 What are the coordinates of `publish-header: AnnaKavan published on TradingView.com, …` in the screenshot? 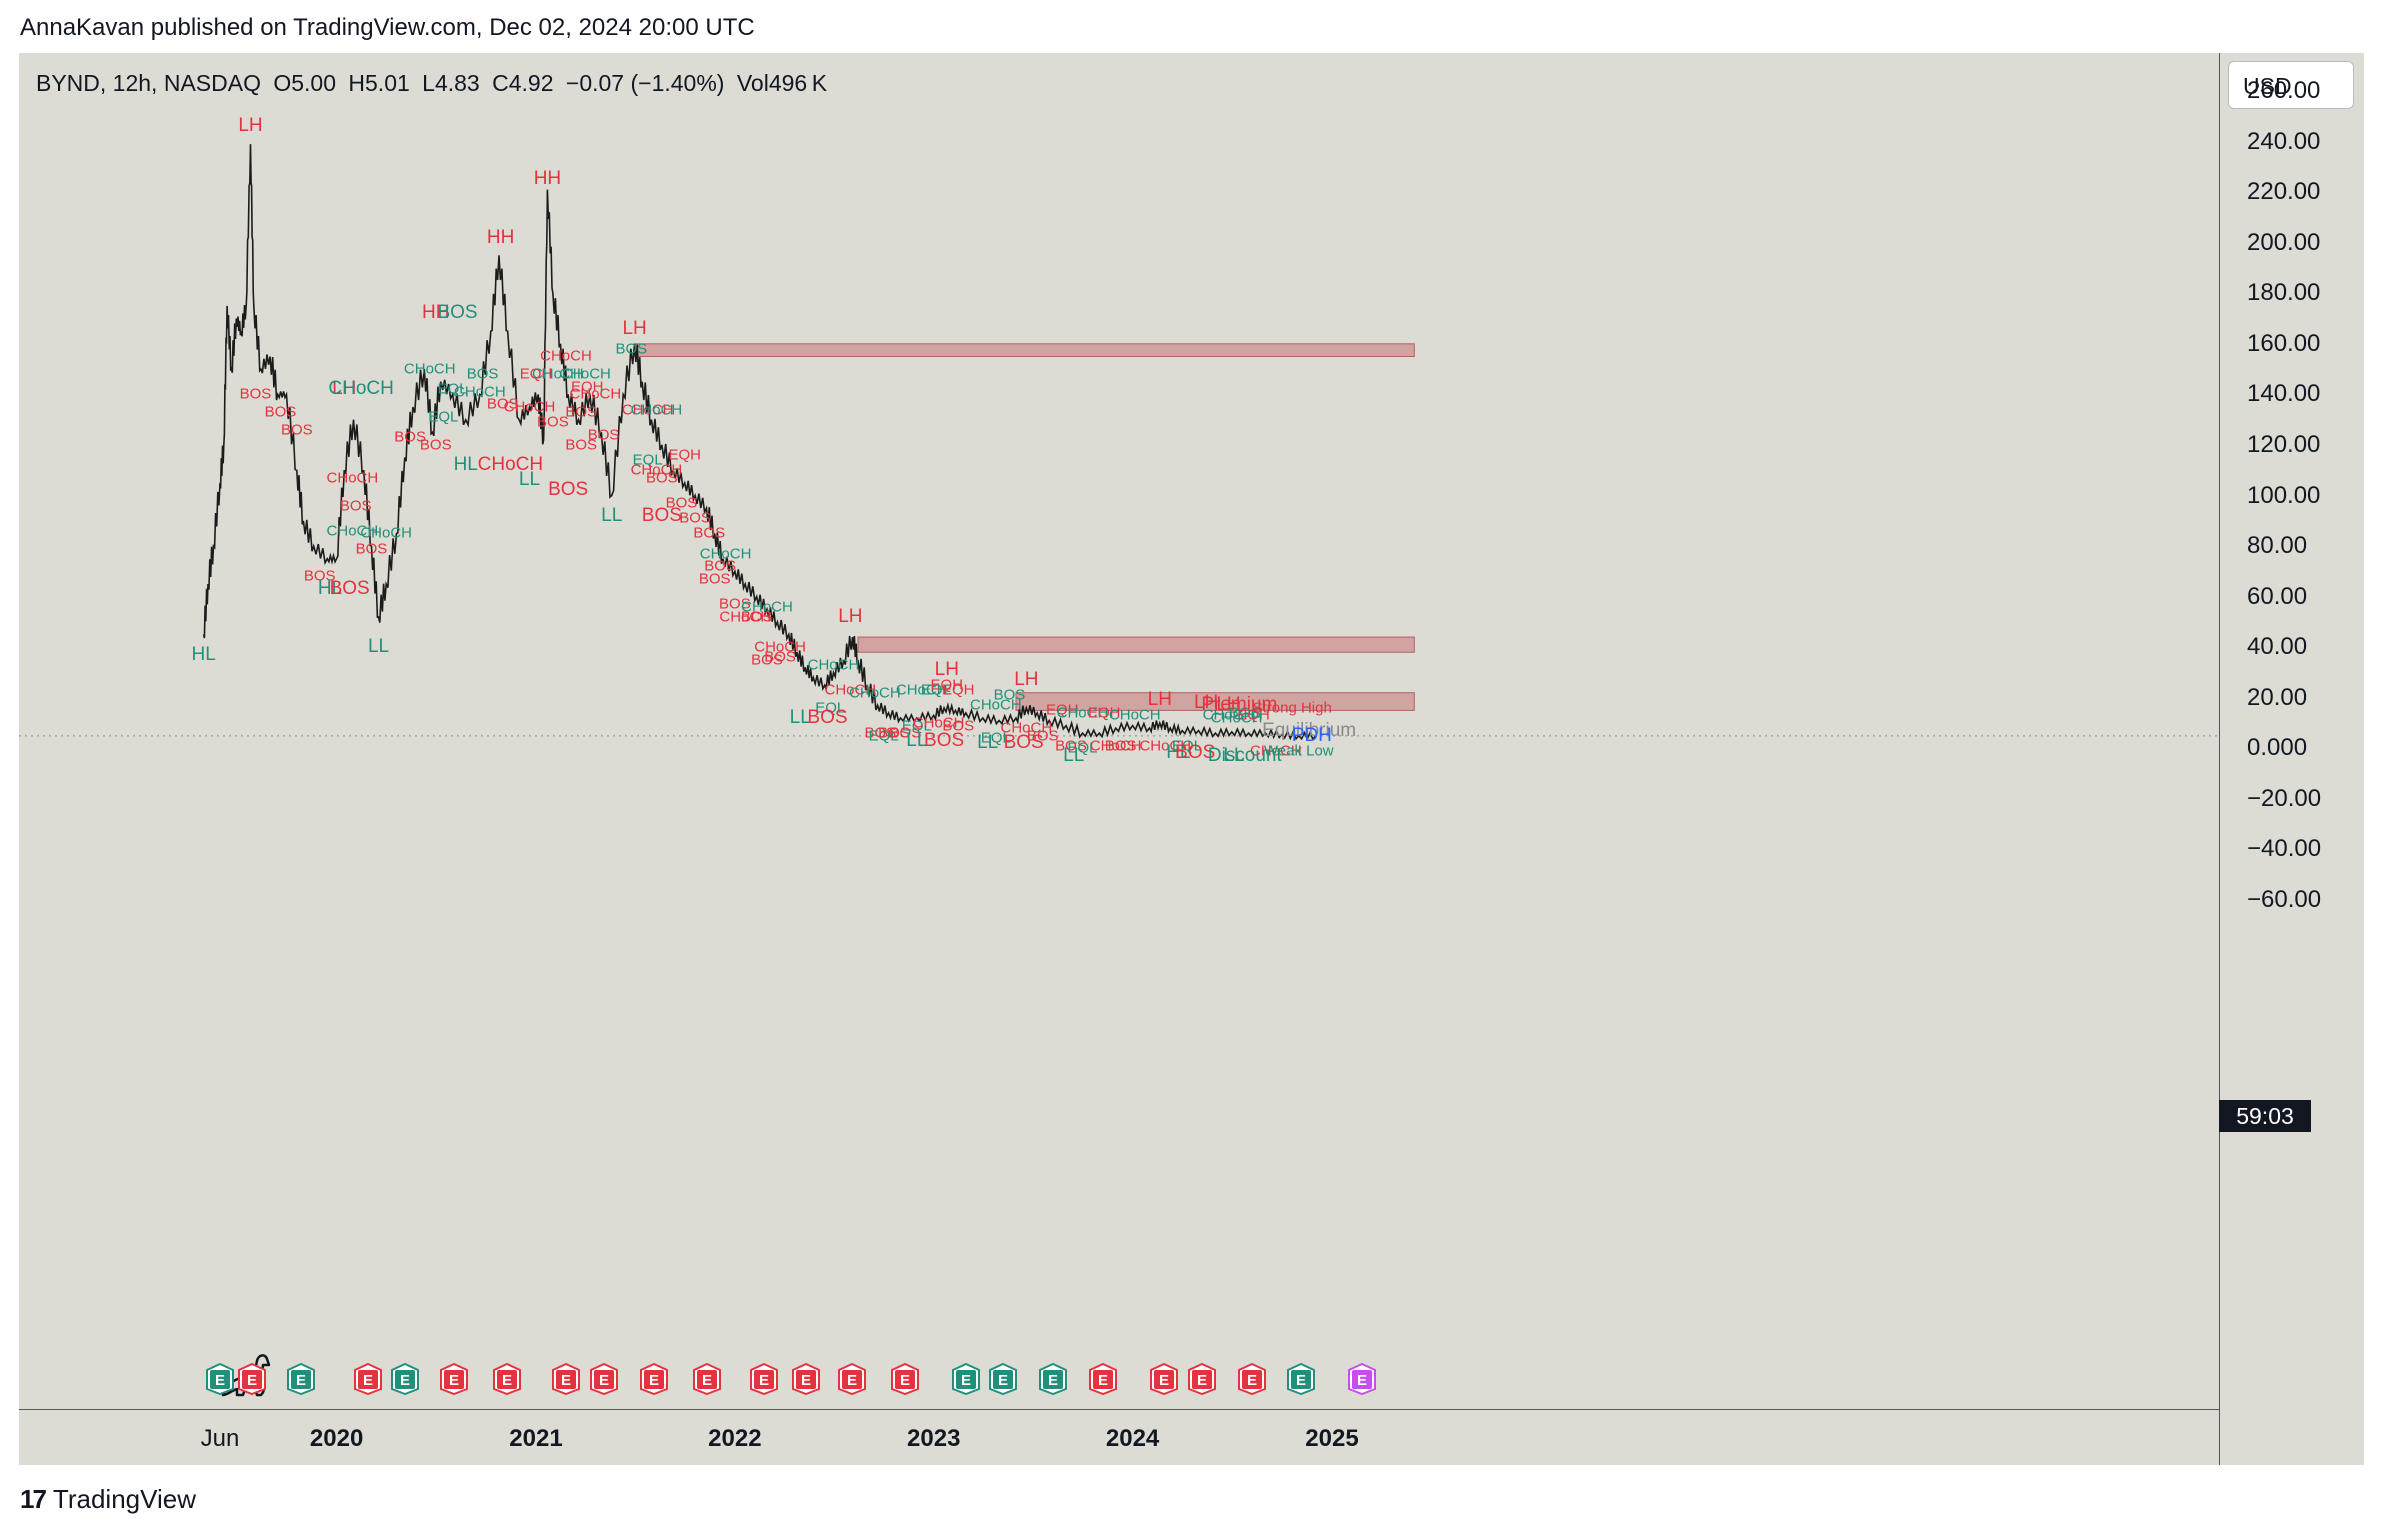 It's located at (387, 27).